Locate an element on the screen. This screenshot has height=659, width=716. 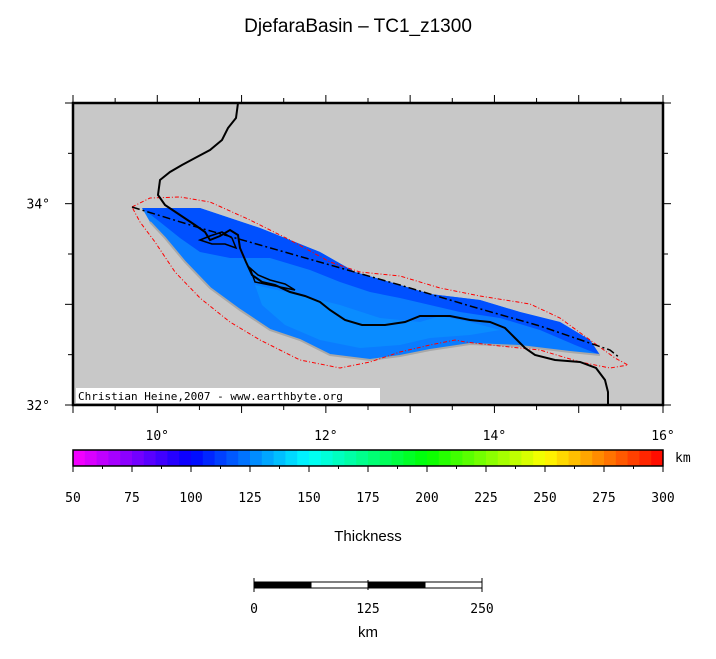
colorbar-unit: km is located at coordinates (683, 458).